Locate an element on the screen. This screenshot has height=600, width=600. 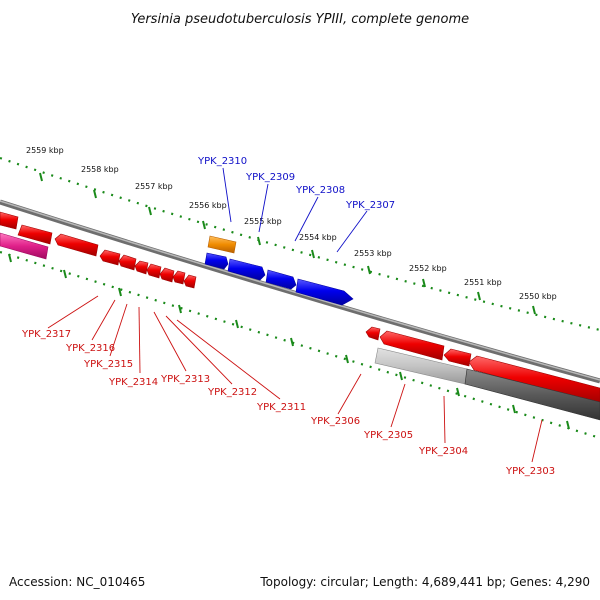
forward-genes is located at coordinates (279, 270).